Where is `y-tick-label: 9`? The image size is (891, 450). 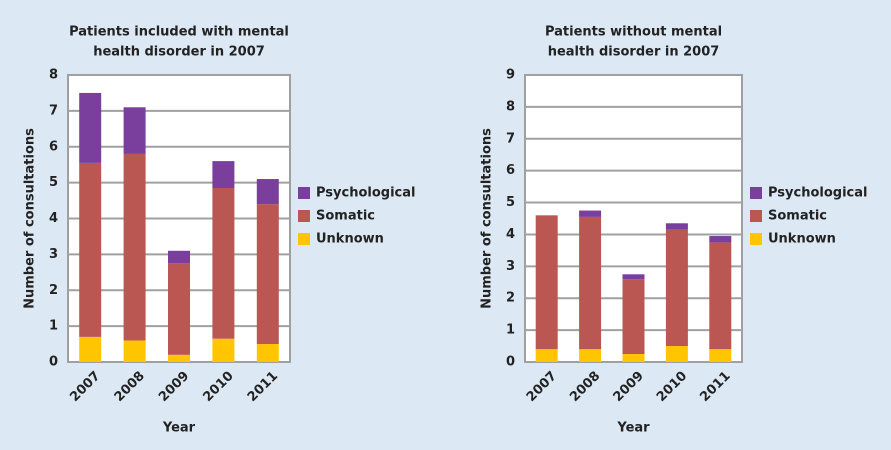
y-tick-label: 9 is located at coordinates (510, 75).